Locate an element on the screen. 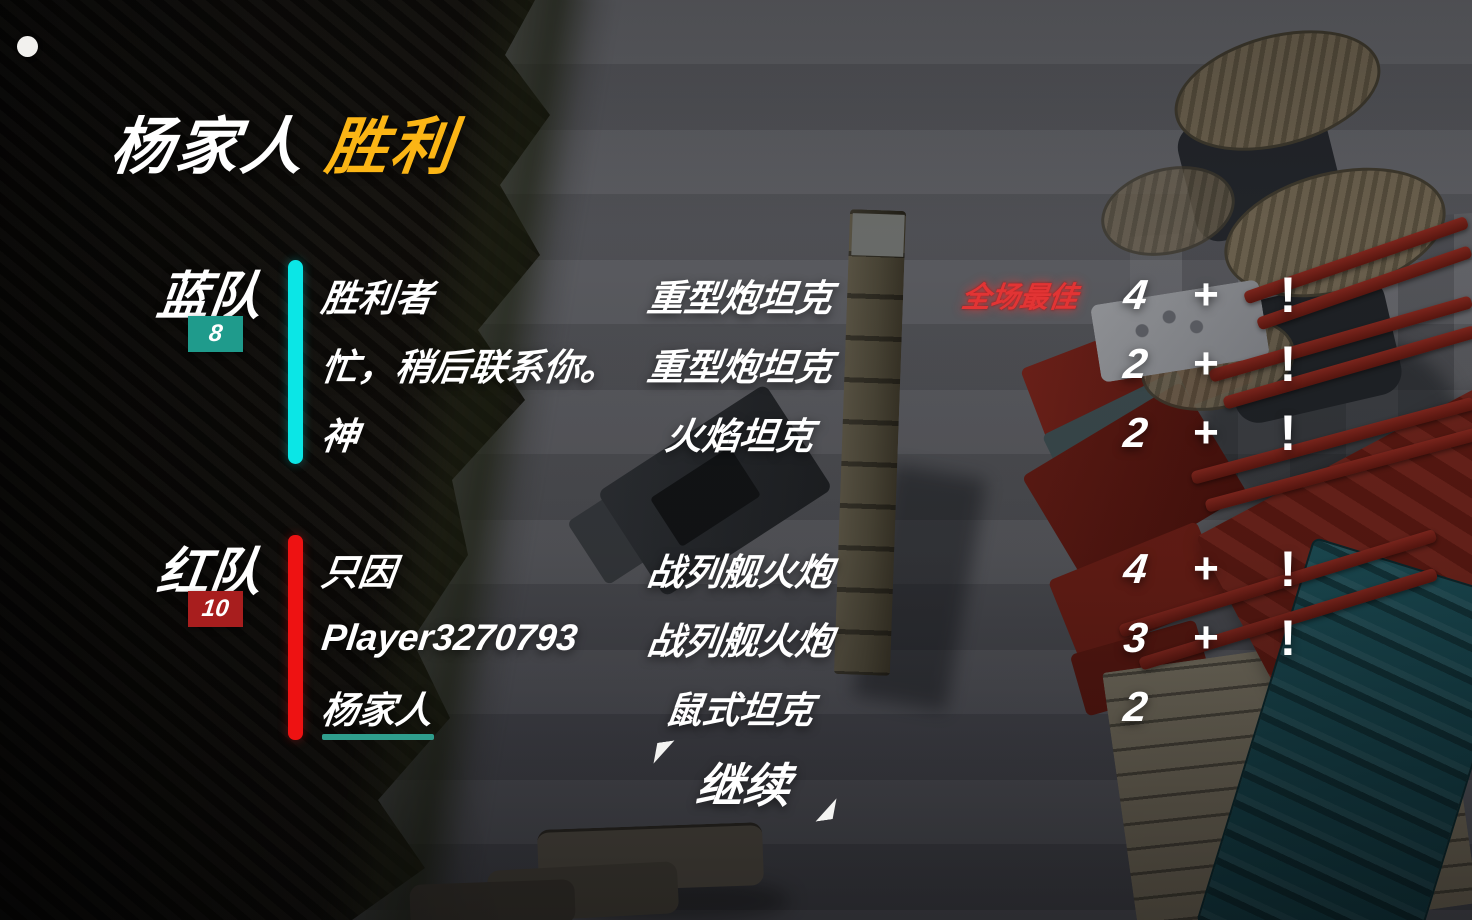 The image size is (1472, 920). red-team-bar is located at coordinates (295, 637).